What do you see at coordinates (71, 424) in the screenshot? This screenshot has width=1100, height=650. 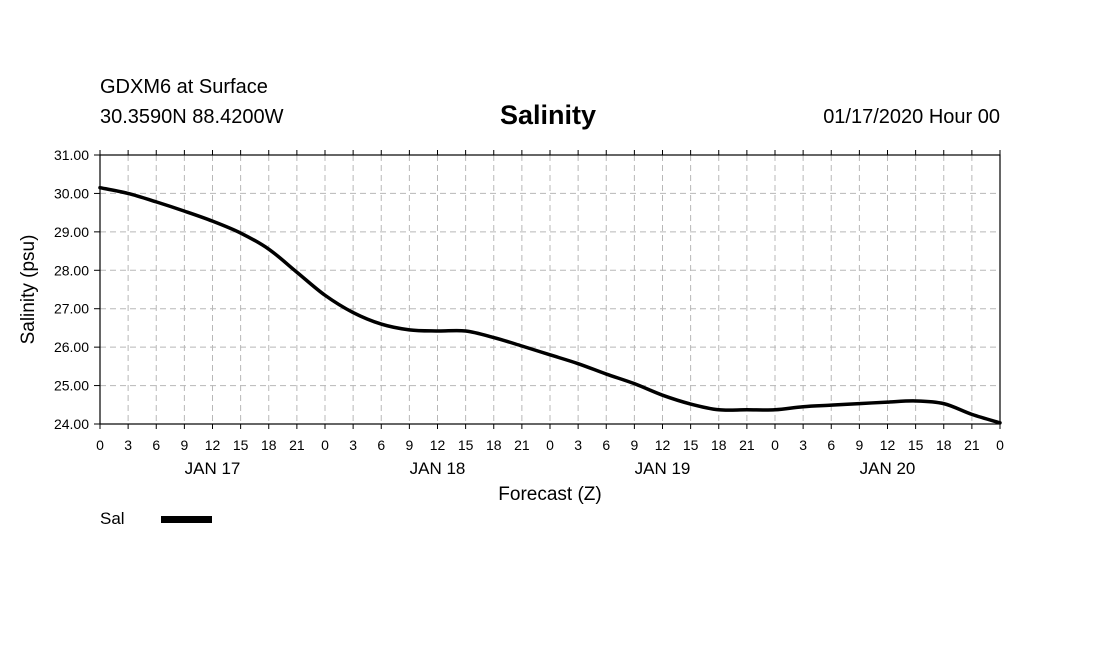 I see `y-tick-label: 24.00` at bounding box center [71, 424].